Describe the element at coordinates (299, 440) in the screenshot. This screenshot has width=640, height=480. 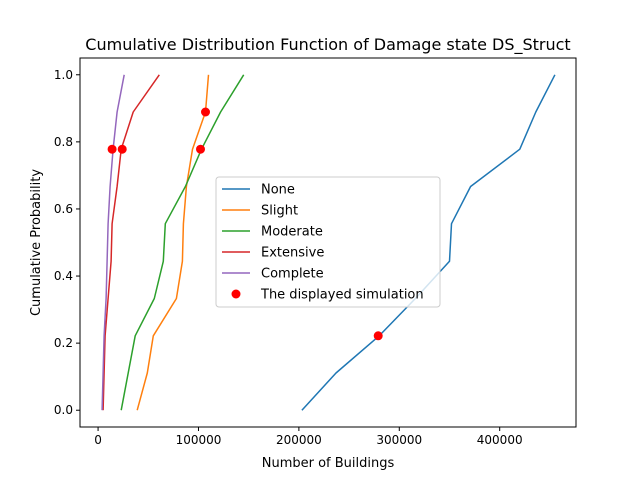
I see `x-tick-label: 200000` at that location.